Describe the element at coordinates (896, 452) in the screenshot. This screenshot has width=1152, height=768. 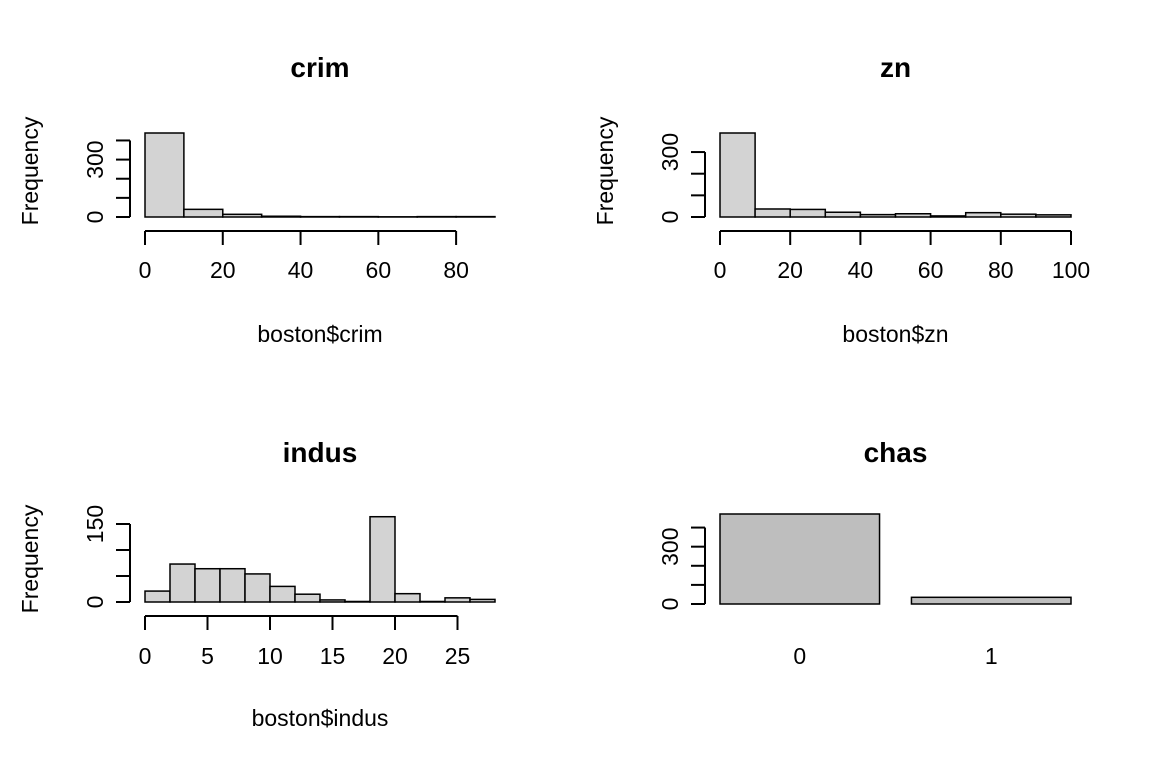
I see `panel-title: chas` at that location.